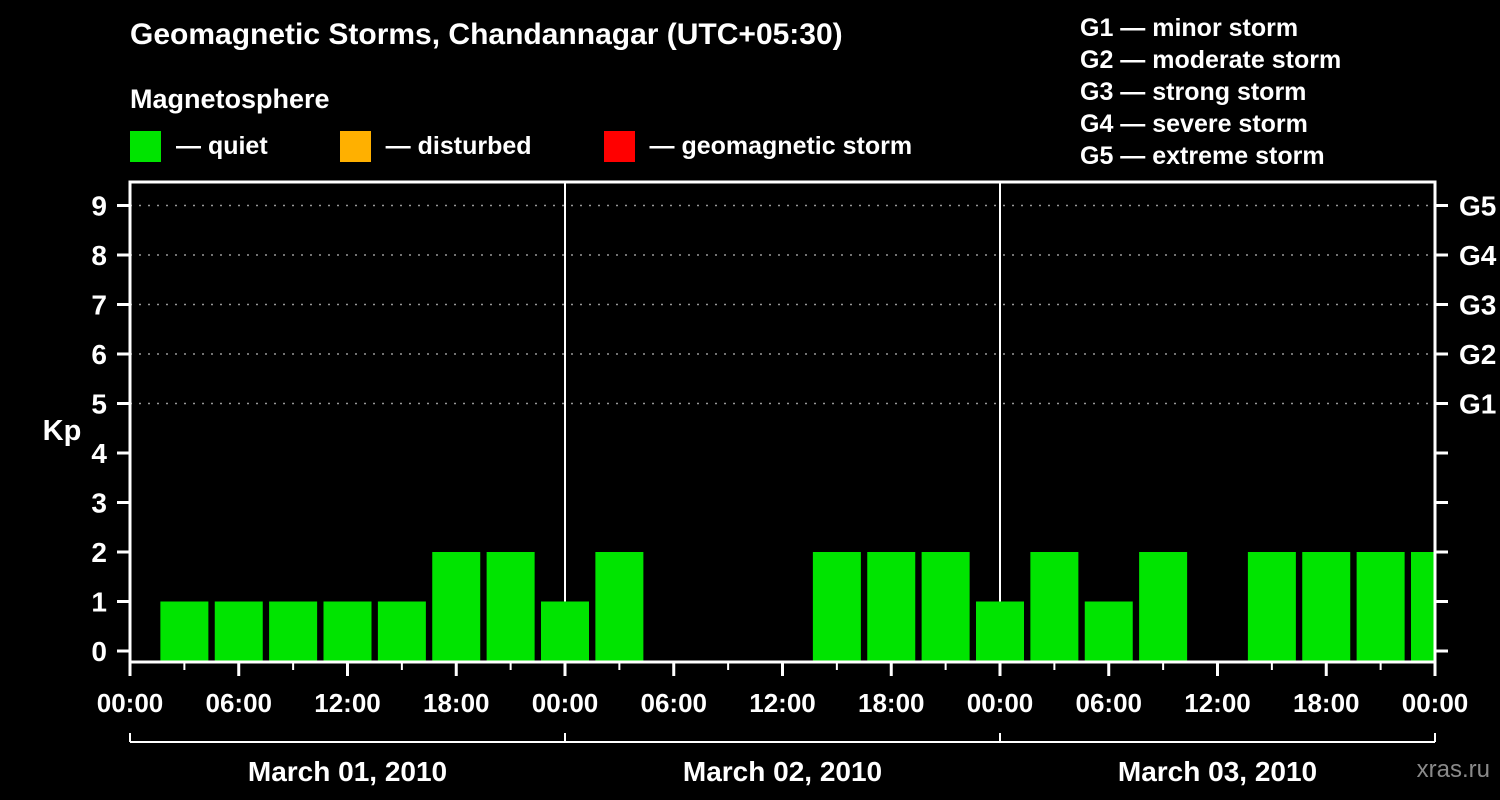 The height and width of the screenshot is (800, 1500). I want to click on g-axis-label: G1, so click(1477, 404).